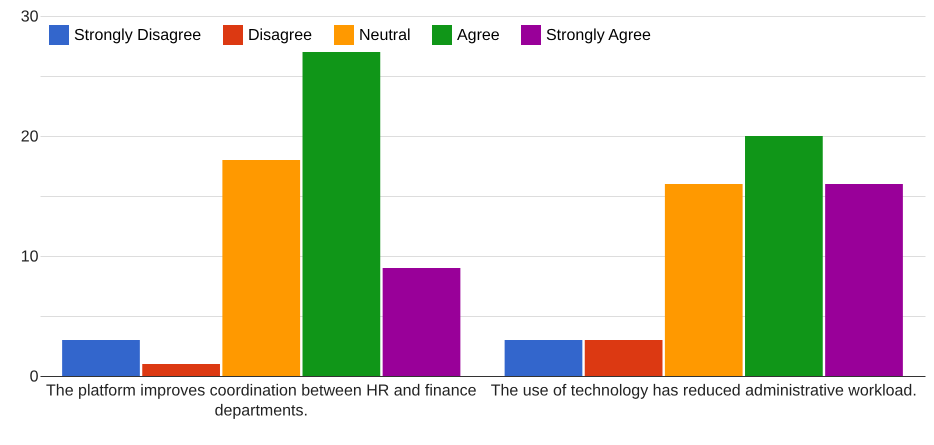 The image size is (934, 445). Describe the element at coordinates (385, 35) in the screenshot. I see `legend-label: Neutral` at that location.